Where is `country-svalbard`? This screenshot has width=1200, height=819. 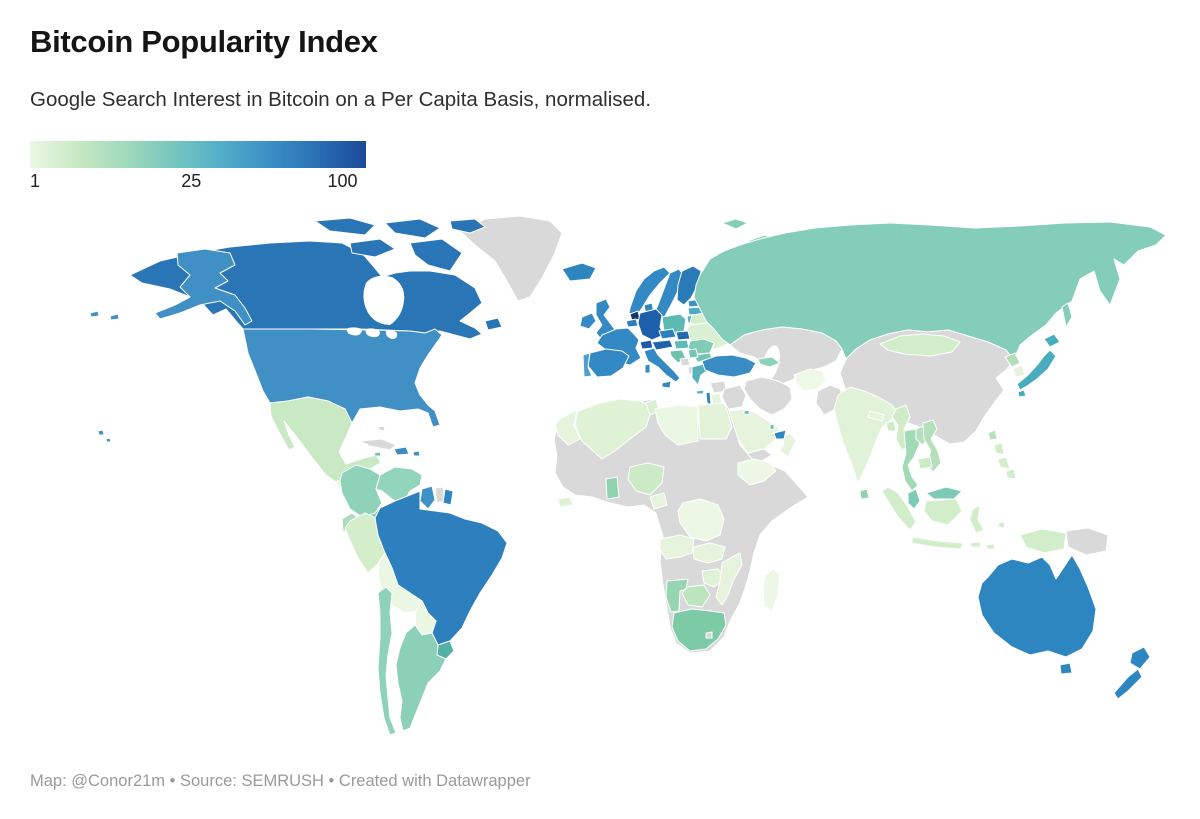
country-svalbard is located at coordinates (735, 224).